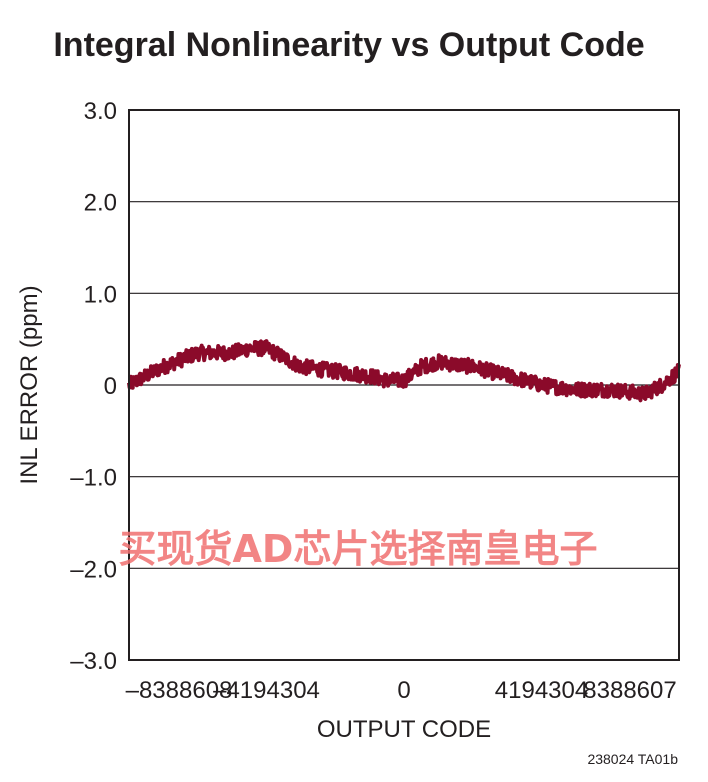 Image resolution: width=708 pixels, height=782 pixels. What do you see at coordinates (93, 478) in the screenshot?
I see `y-tick-label: –1.0` at bounding box center [93, 478].